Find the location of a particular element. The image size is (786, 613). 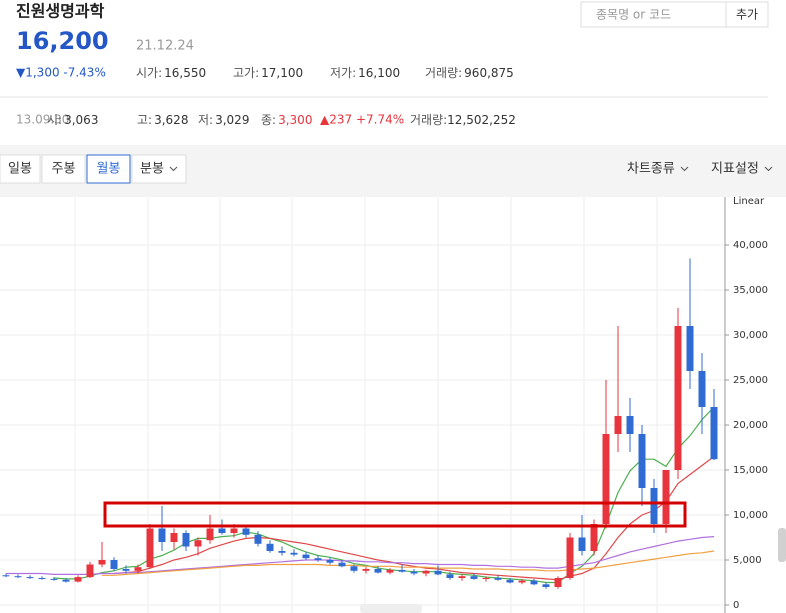

hover-stat-value: 3,300 is located at coordinates (295, 120).